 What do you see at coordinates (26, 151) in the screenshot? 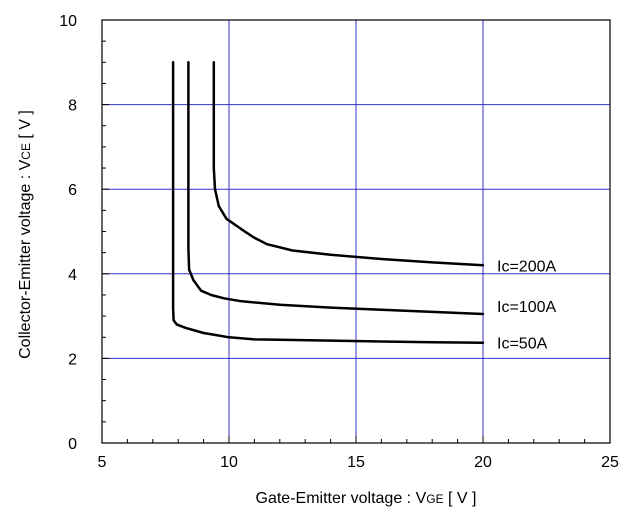
I see `y-axis-title-sub: CE` at bounding box center [26, 151].